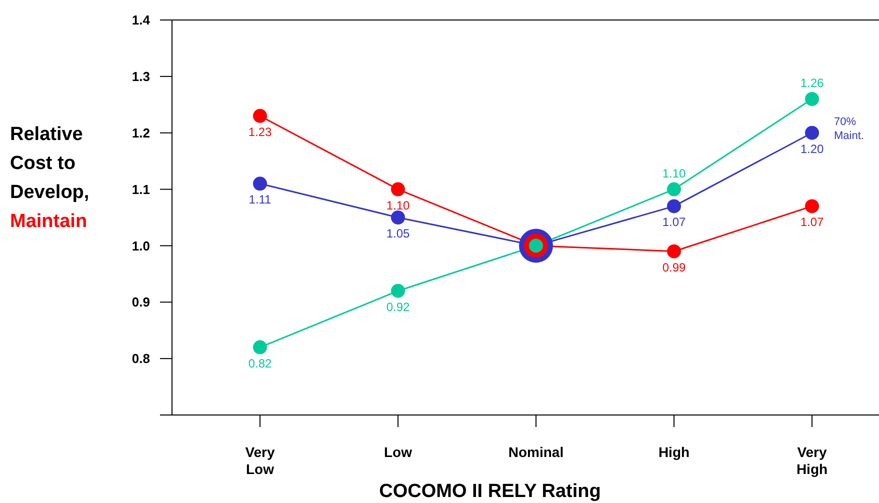 Image resolution: width=879 pixels, height=503 pixels. What do you see at coordinates (141, 189) in the screenshot?
I see `y-tick-label: 1.1` at bounding box center [141, 189].